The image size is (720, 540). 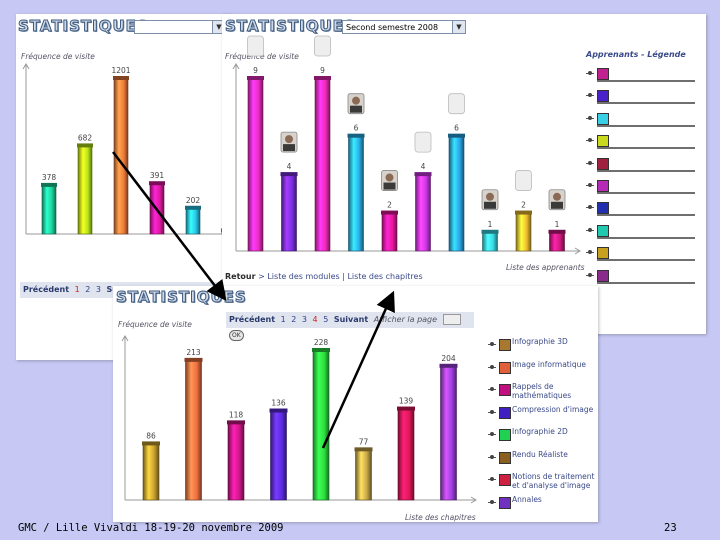 What do you see at coordinates (540, 454) in the screenshot?
I see `legend-label: Rendu Réaliste` at bounding box center [540, 454].